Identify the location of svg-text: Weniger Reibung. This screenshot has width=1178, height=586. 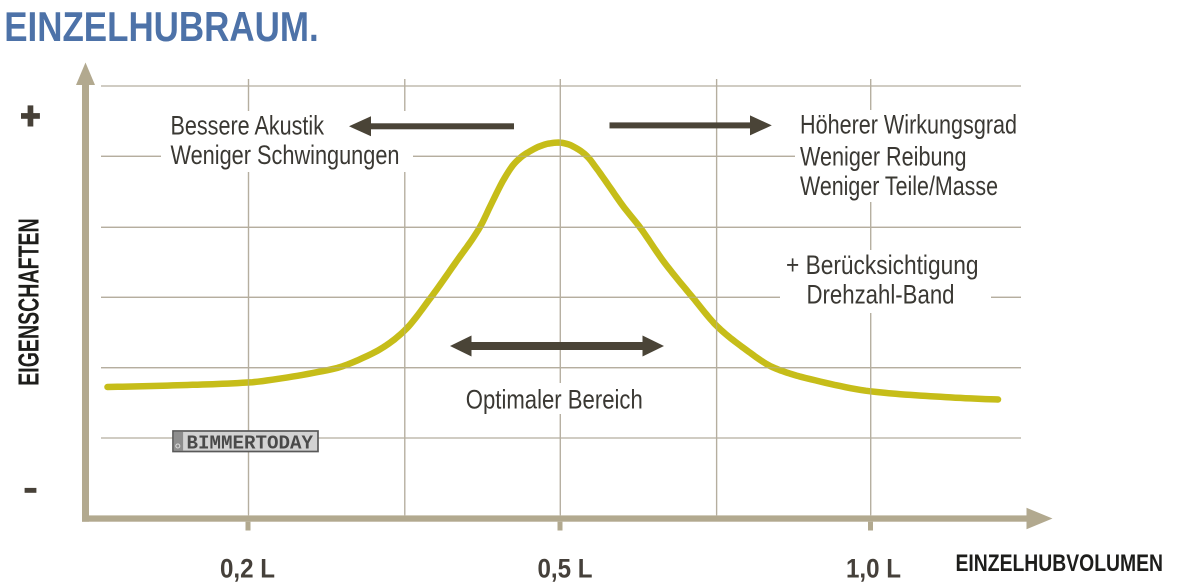
(883, 156).